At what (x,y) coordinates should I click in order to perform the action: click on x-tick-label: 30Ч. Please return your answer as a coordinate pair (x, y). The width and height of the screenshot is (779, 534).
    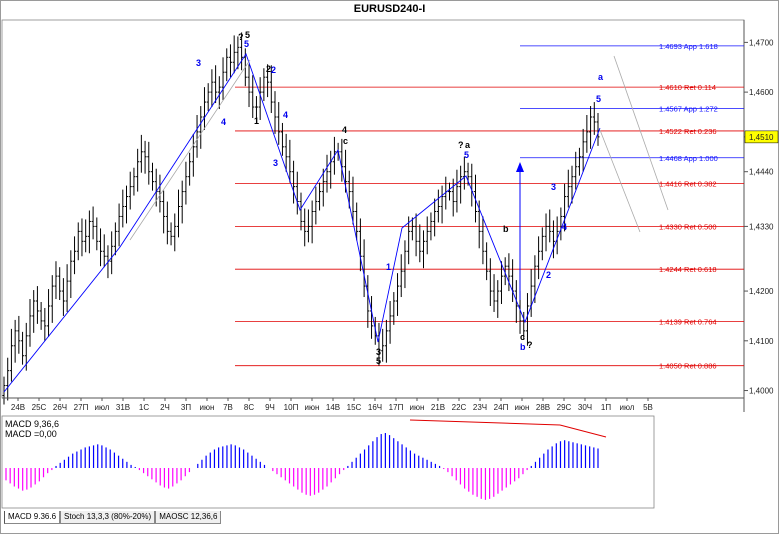
    Looking at the image, I should click on (585, 407).